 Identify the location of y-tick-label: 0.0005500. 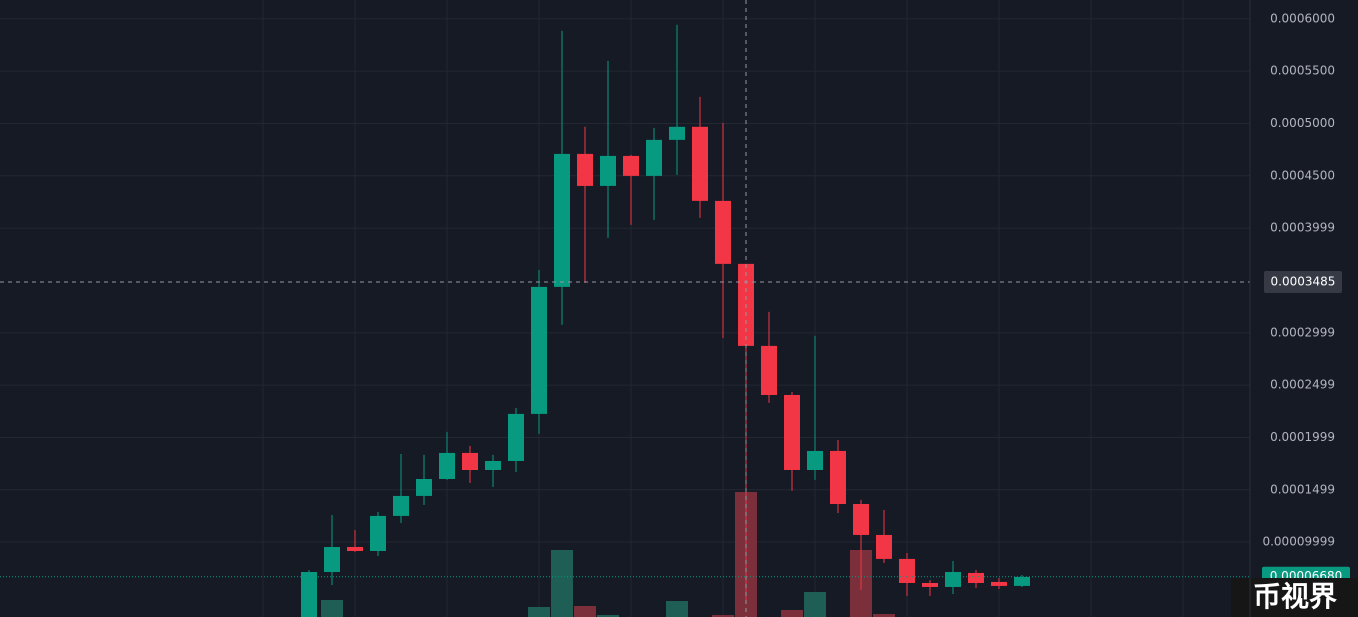
(1302, 71).